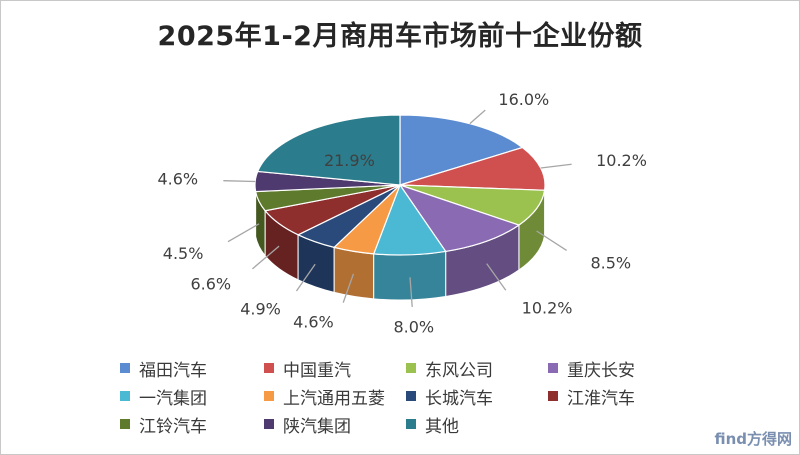 This screenshot has width=800, height=455. I want to click on data-label: 8.5%, so click(610, 263).